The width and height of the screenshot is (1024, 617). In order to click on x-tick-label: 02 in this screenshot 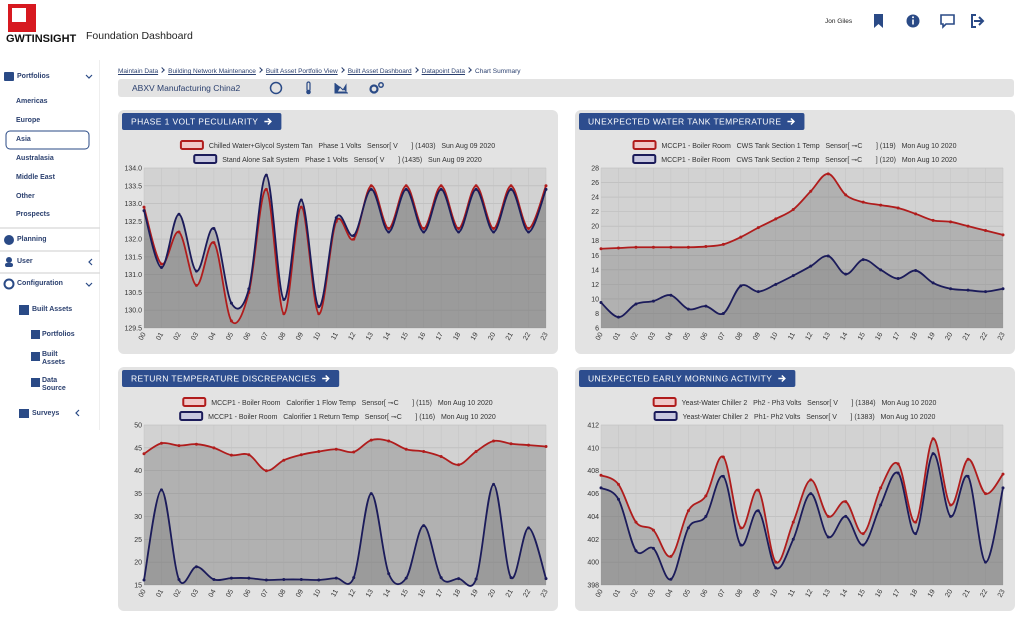, I will do `click(178, 336)`.